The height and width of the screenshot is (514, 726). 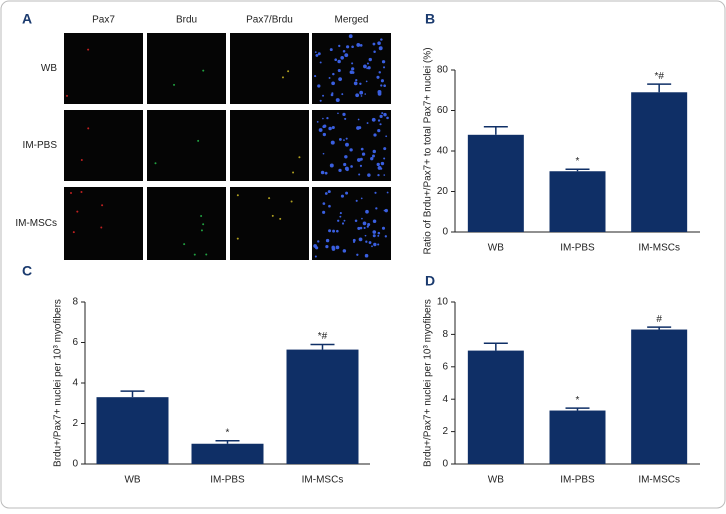 I want to click on panel-label: B, so click(x=430, y=19).